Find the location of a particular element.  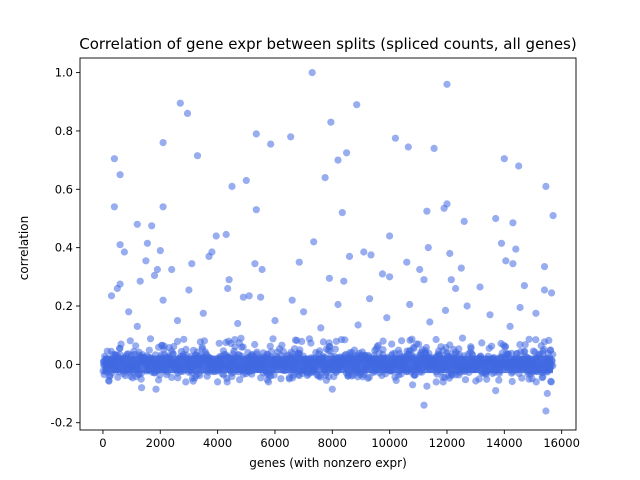

y-tick-label: 0.8 is located at coordinates (64, 131).